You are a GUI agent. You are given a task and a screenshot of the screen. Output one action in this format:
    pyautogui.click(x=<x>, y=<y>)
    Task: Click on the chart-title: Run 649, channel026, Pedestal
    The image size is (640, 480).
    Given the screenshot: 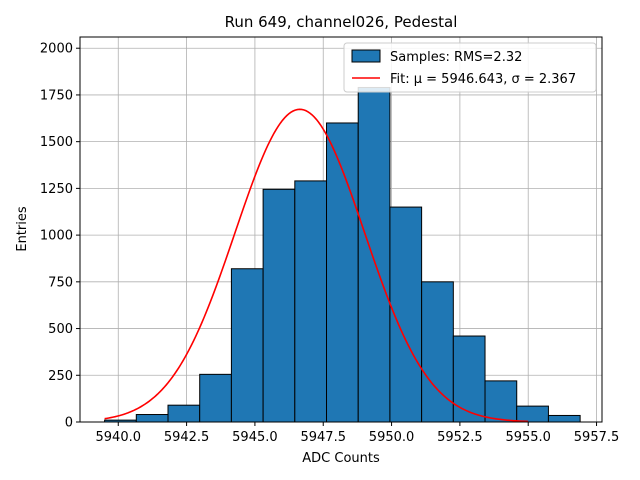 What is the action you would take?
    pyautogui.click(x=341, y=22)
    